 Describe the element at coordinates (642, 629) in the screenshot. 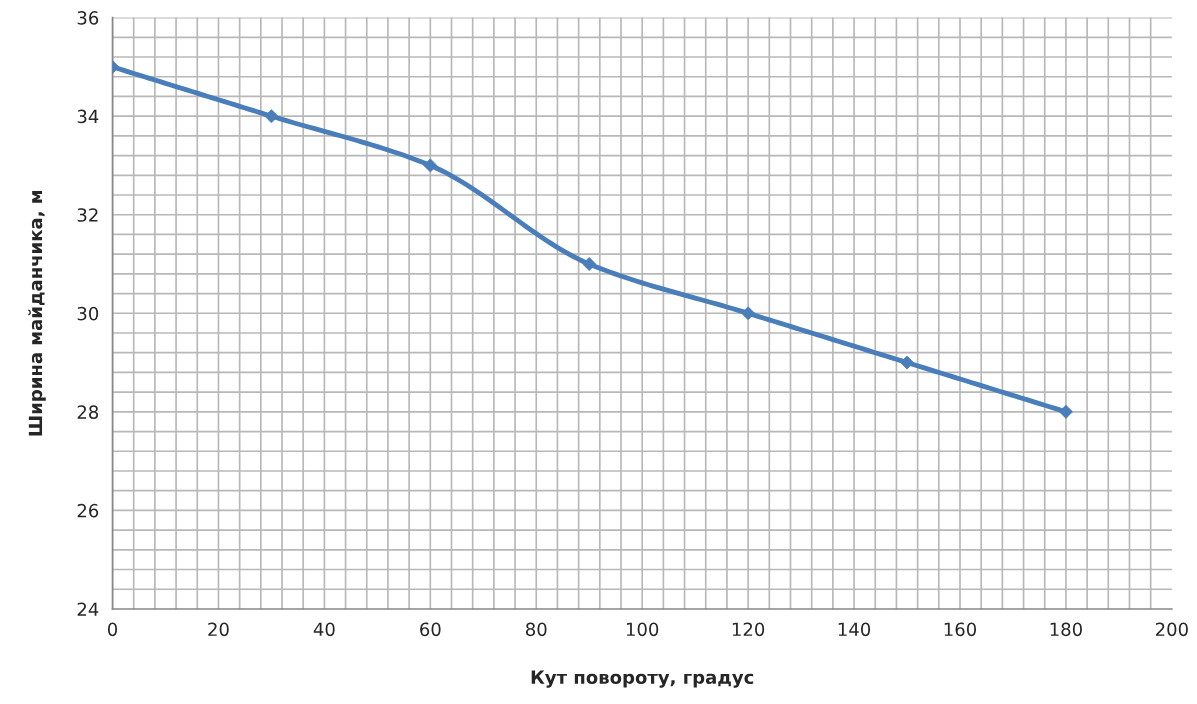

I see `x-tick-label: 100` at that location.